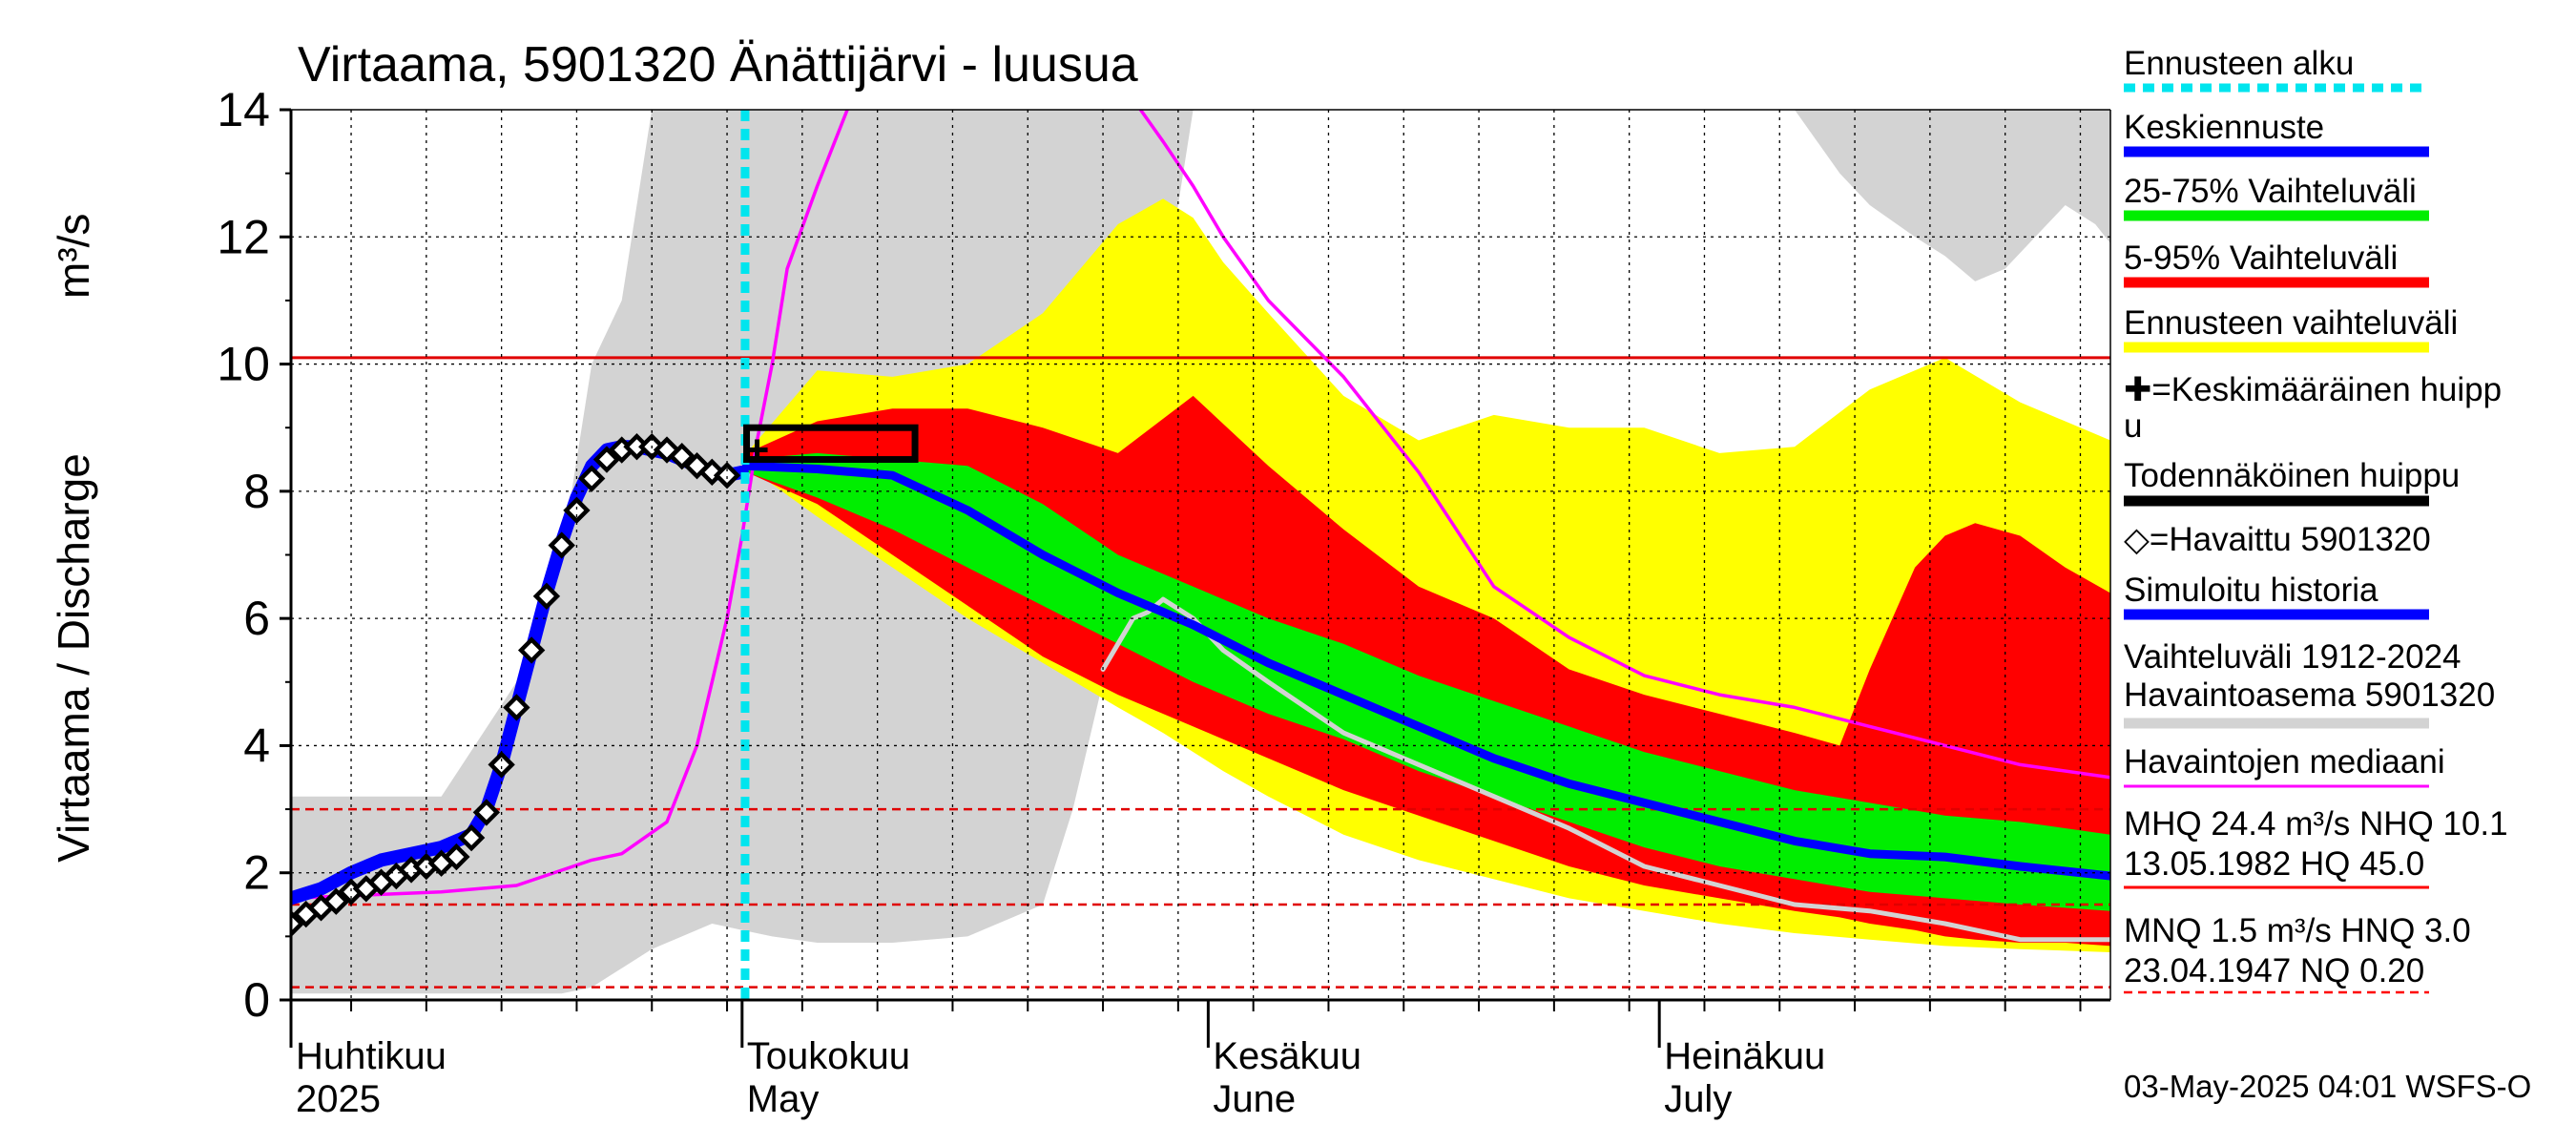 This screenshot has width=2576, height=1145. Describe the element at coordinates (2293, 657) in the screenshot. I see `legend-label: Vaihteluväli 1912-2024` at that location.